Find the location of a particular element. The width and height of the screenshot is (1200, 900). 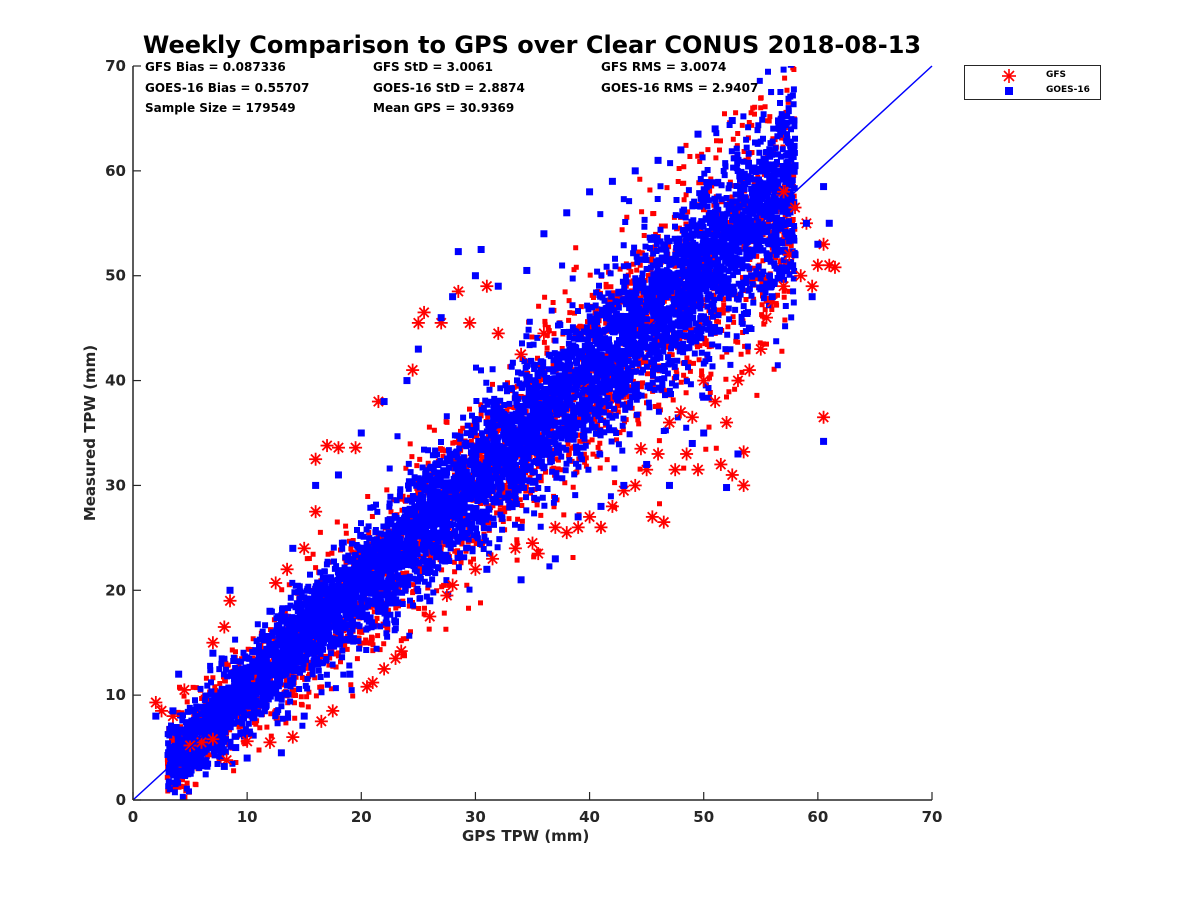

y-tick-label: 30 is located at coordinates (115, 485).